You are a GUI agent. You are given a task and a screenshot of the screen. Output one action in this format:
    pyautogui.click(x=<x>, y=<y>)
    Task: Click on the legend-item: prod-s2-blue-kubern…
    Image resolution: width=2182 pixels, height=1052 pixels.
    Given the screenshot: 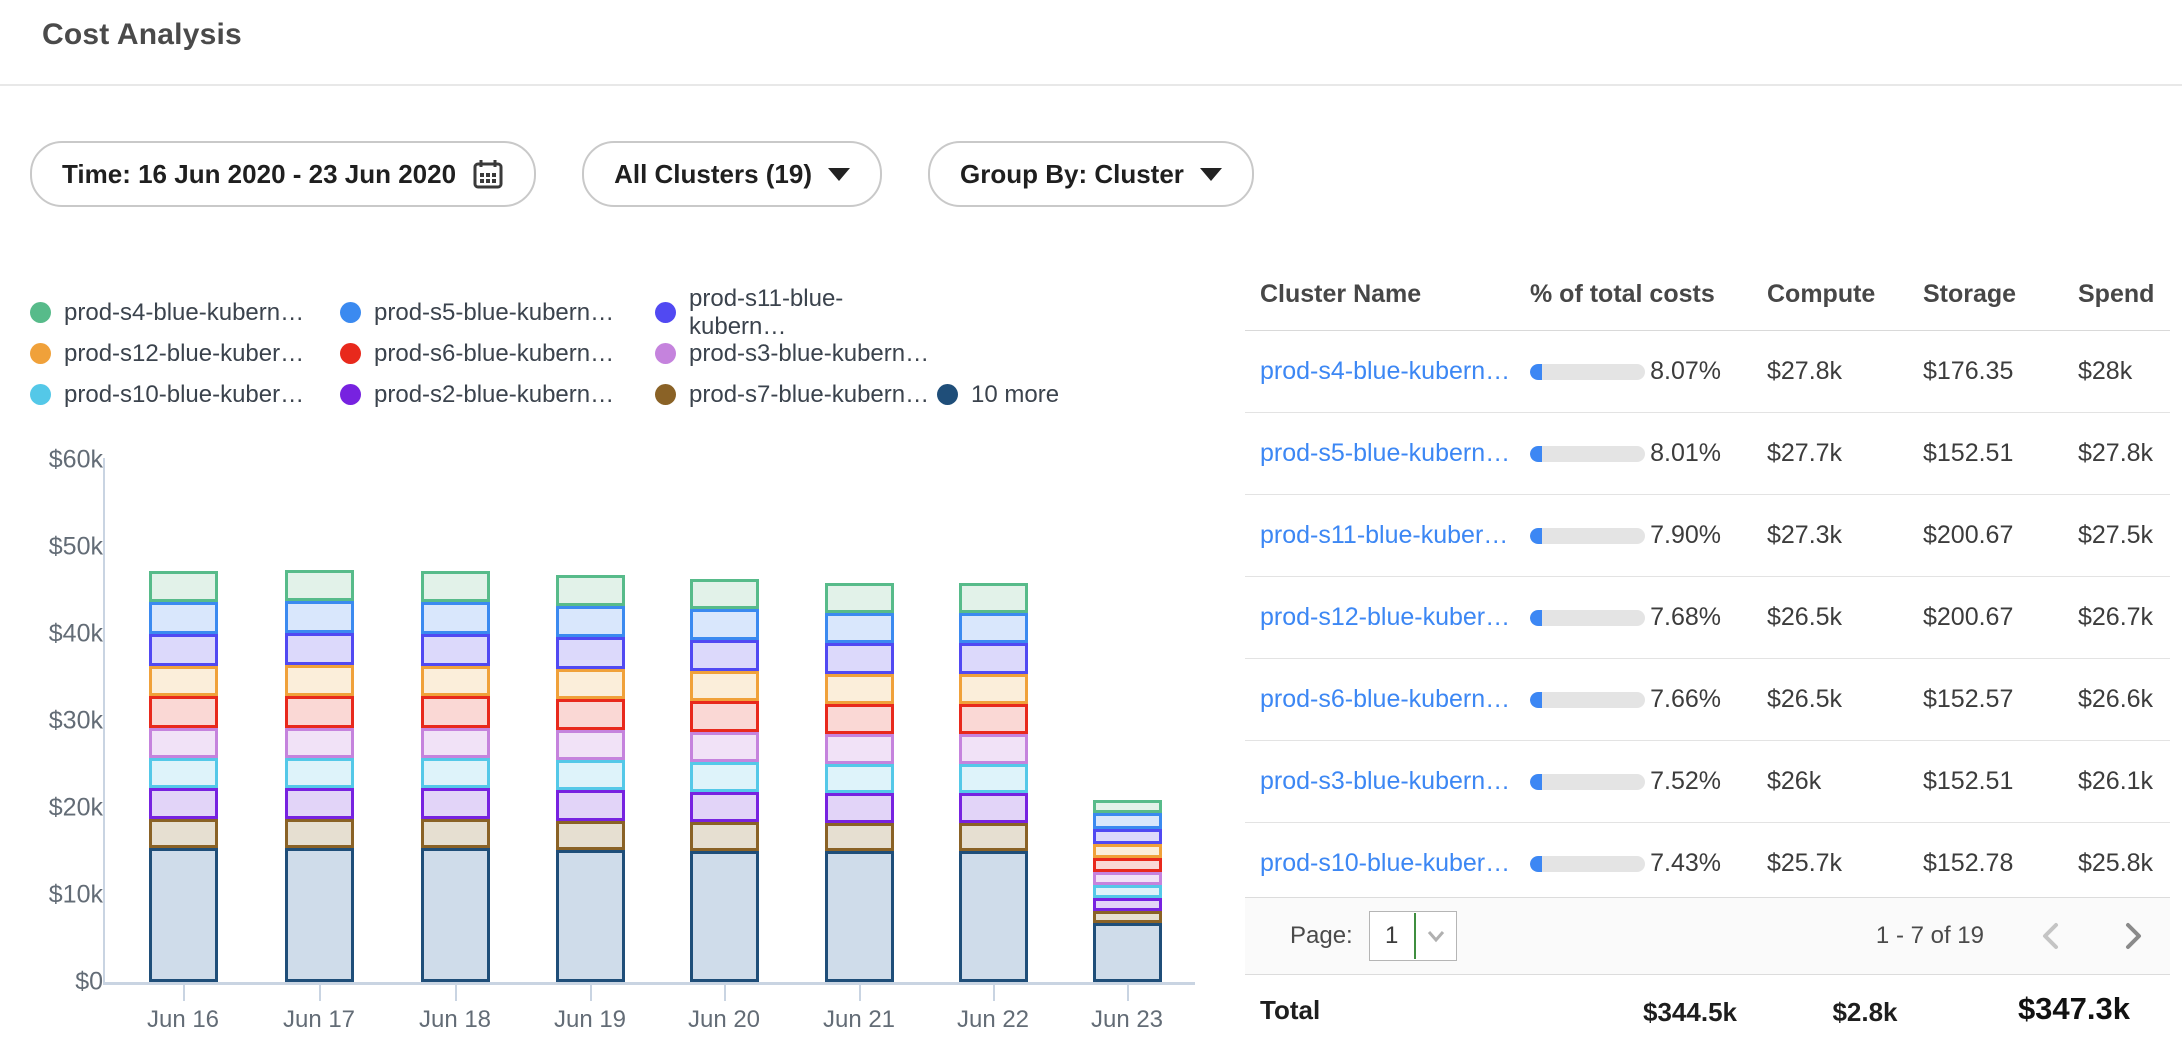 What is the action you would take?
    pyautogui.click(x=497, y=395)
    